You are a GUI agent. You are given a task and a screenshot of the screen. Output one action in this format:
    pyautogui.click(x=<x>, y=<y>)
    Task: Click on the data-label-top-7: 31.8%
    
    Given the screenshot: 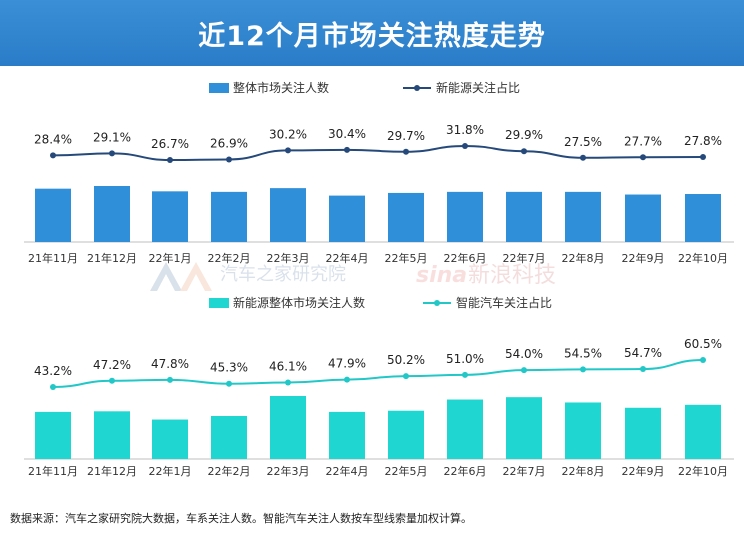 What is the action you would take?
    pyautogui.click(x=465, y=130)
    